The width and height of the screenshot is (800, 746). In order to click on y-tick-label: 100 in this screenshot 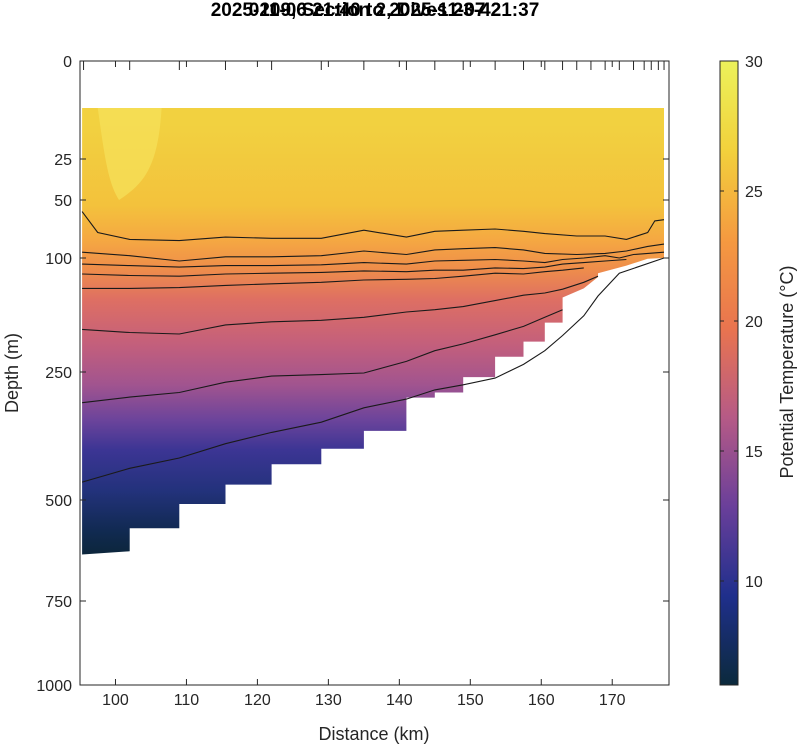, I will do `click(58, 259)`.